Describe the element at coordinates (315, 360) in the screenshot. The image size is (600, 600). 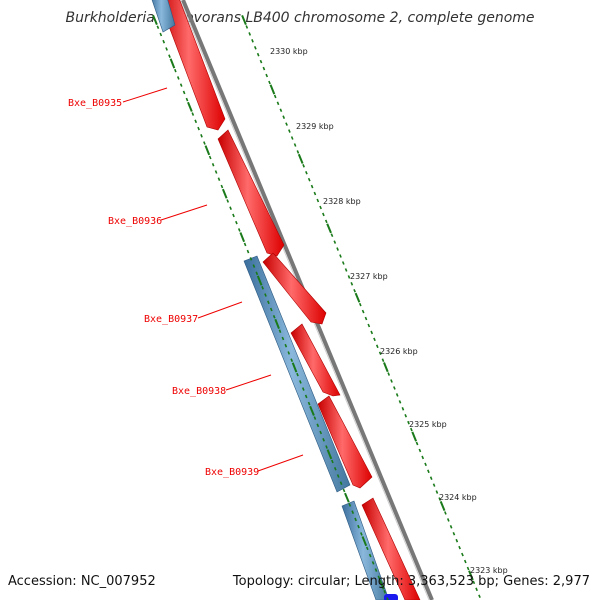
I see `forward-gene-b` at that location.